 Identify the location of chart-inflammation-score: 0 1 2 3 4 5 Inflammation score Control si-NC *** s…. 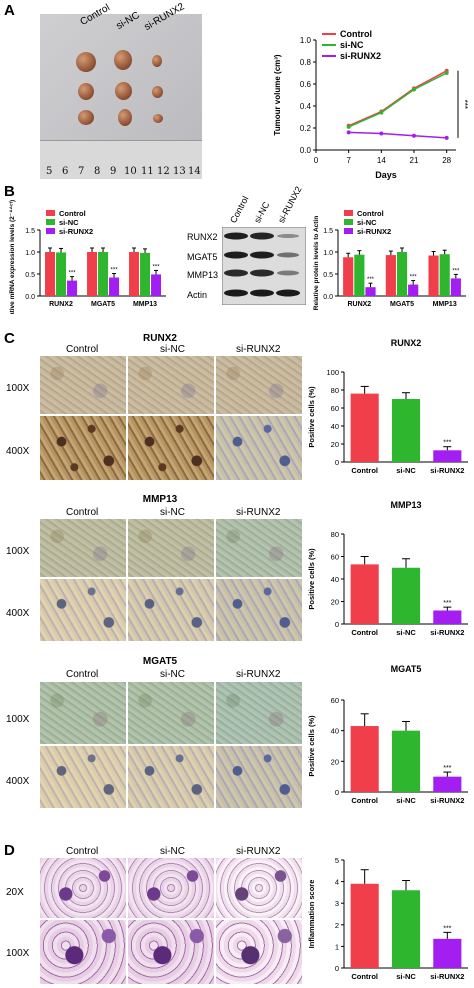
(387, 918).